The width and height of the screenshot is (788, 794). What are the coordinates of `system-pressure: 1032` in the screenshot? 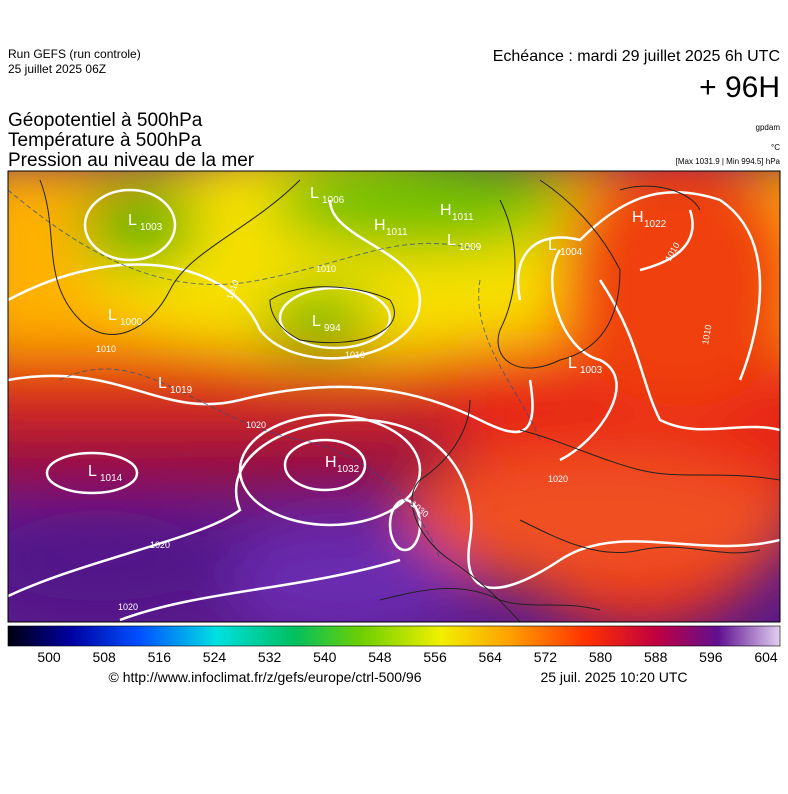 It's located at (348, 469).